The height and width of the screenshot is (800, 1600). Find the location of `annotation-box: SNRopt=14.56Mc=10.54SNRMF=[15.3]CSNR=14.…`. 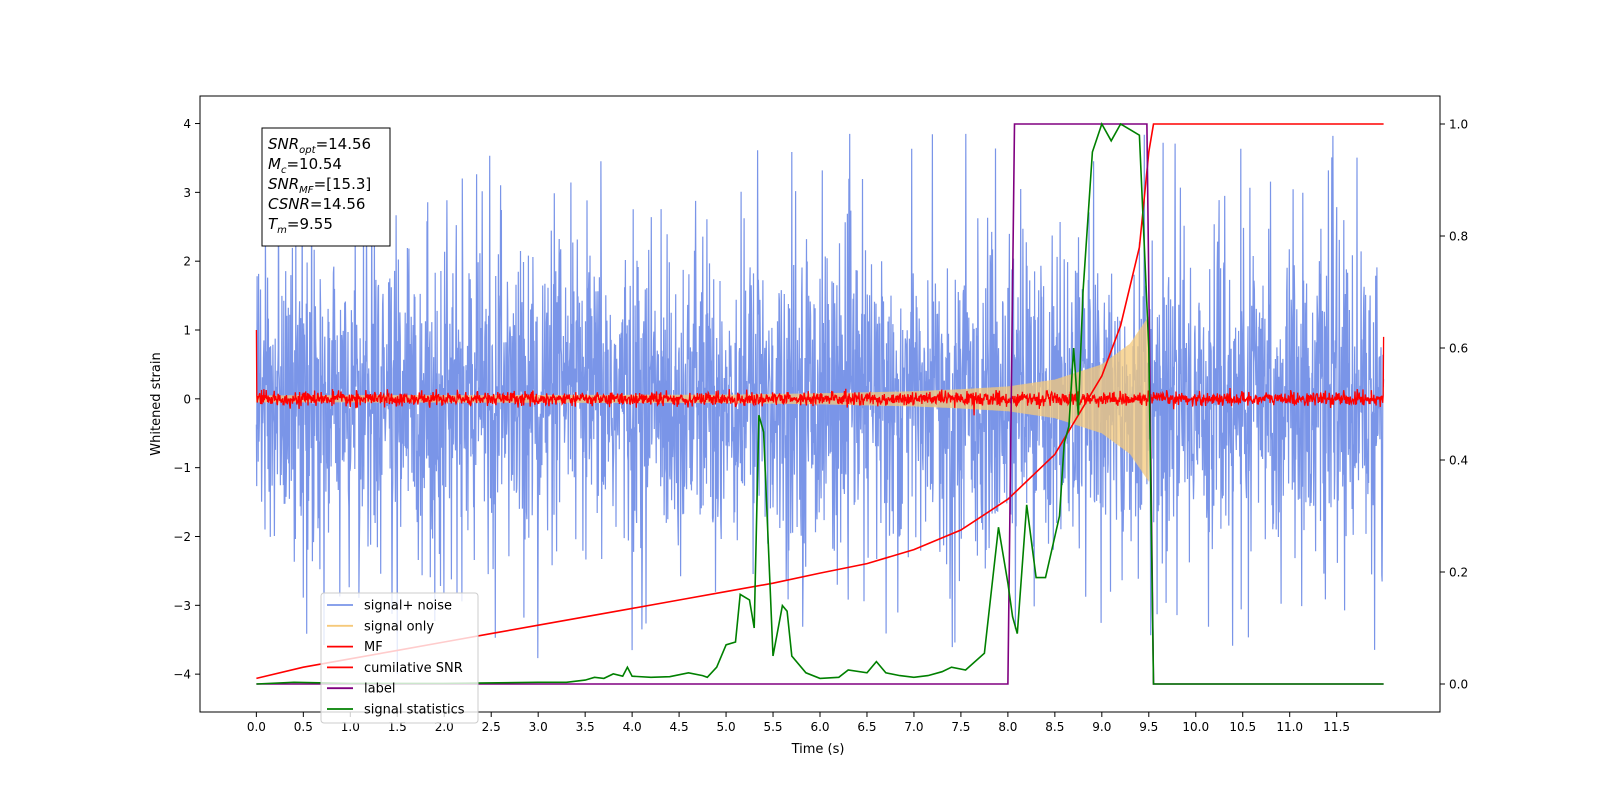

annotation-box: SNRopt=14.56Mc=10.54SNRMF=[15.3]CSNR=14.… is located at coordinates (326, 187).